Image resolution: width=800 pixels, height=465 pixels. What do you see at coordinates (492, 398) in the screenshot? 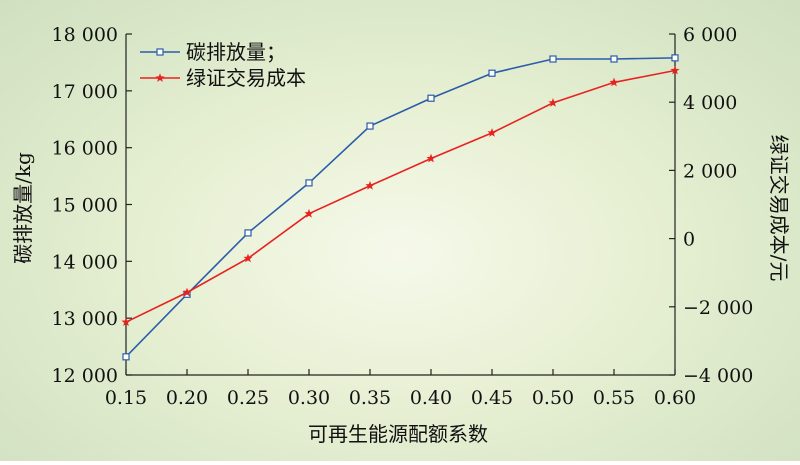
I see `x-tick-label: 0.45` at bounding box center [492, 398].